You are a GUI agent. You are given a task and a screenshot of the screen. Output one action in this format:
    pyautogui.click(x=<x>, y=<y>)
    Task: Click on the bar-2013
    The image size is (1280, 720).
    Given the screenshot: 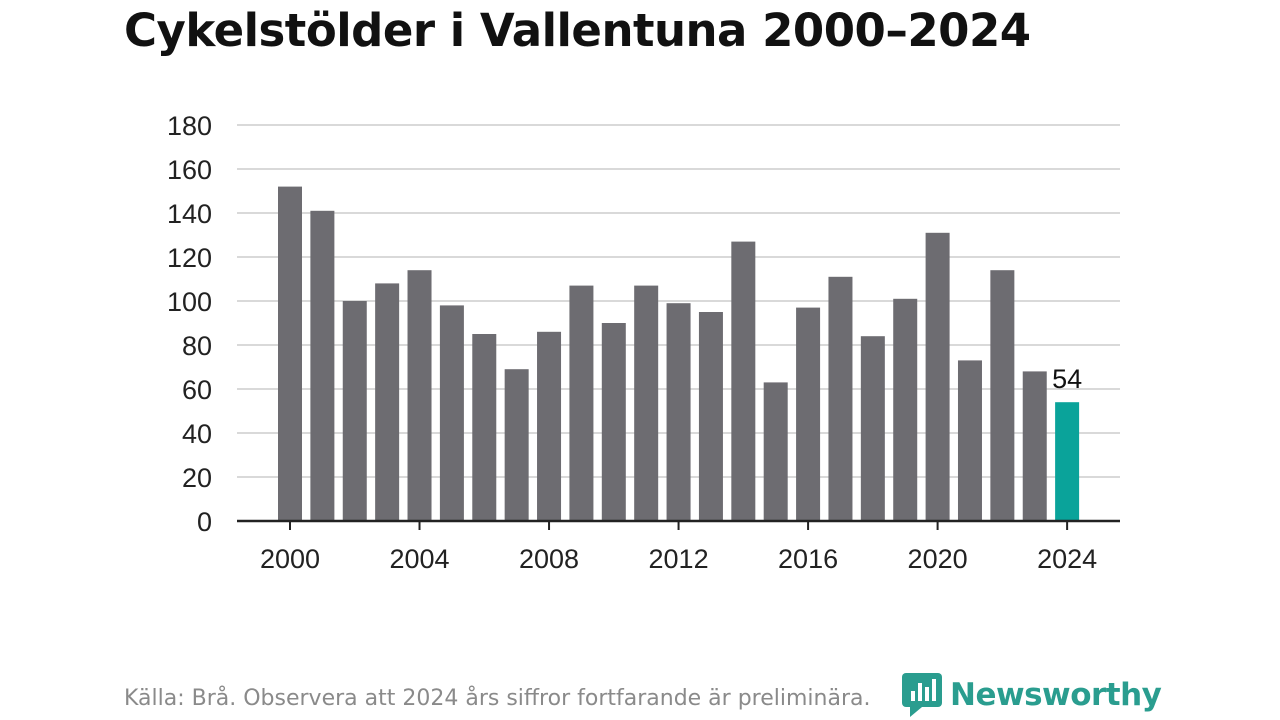 What is the action you would take?
    pyautogui.click(x=710, y=416)
    